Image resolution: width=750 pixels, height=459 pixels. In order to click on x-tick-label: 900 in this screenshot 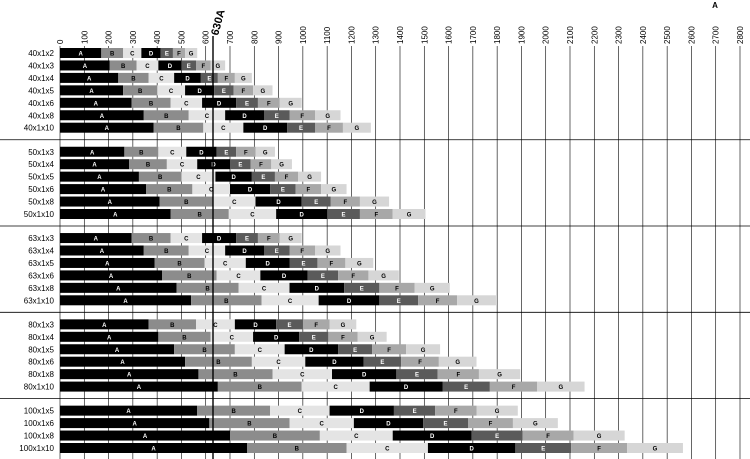, I will do `click(279, 37)`.